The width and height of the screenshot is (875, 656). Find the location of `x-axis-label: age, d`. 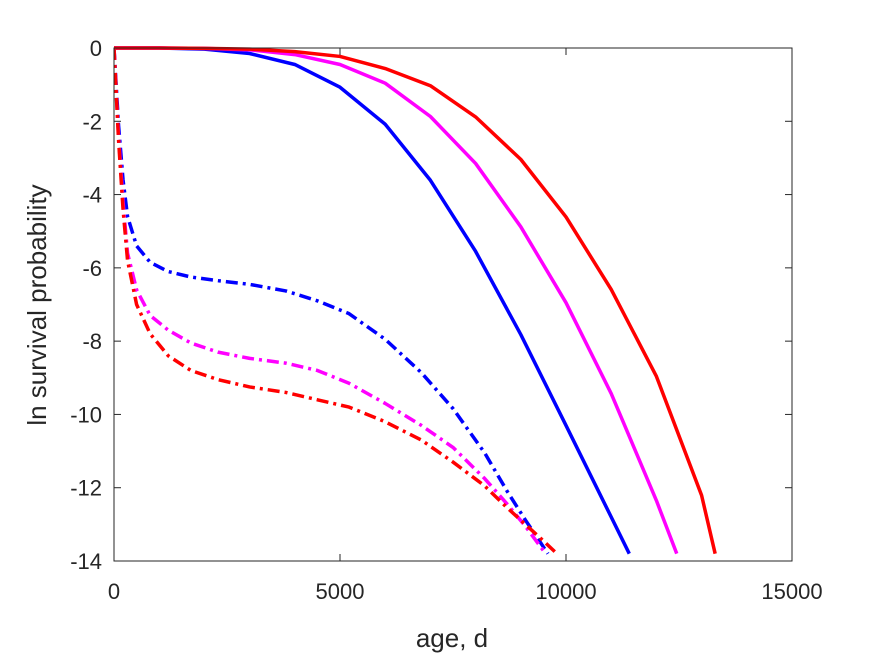

x-axis-label: age, d is located at coordinates (452, 638).